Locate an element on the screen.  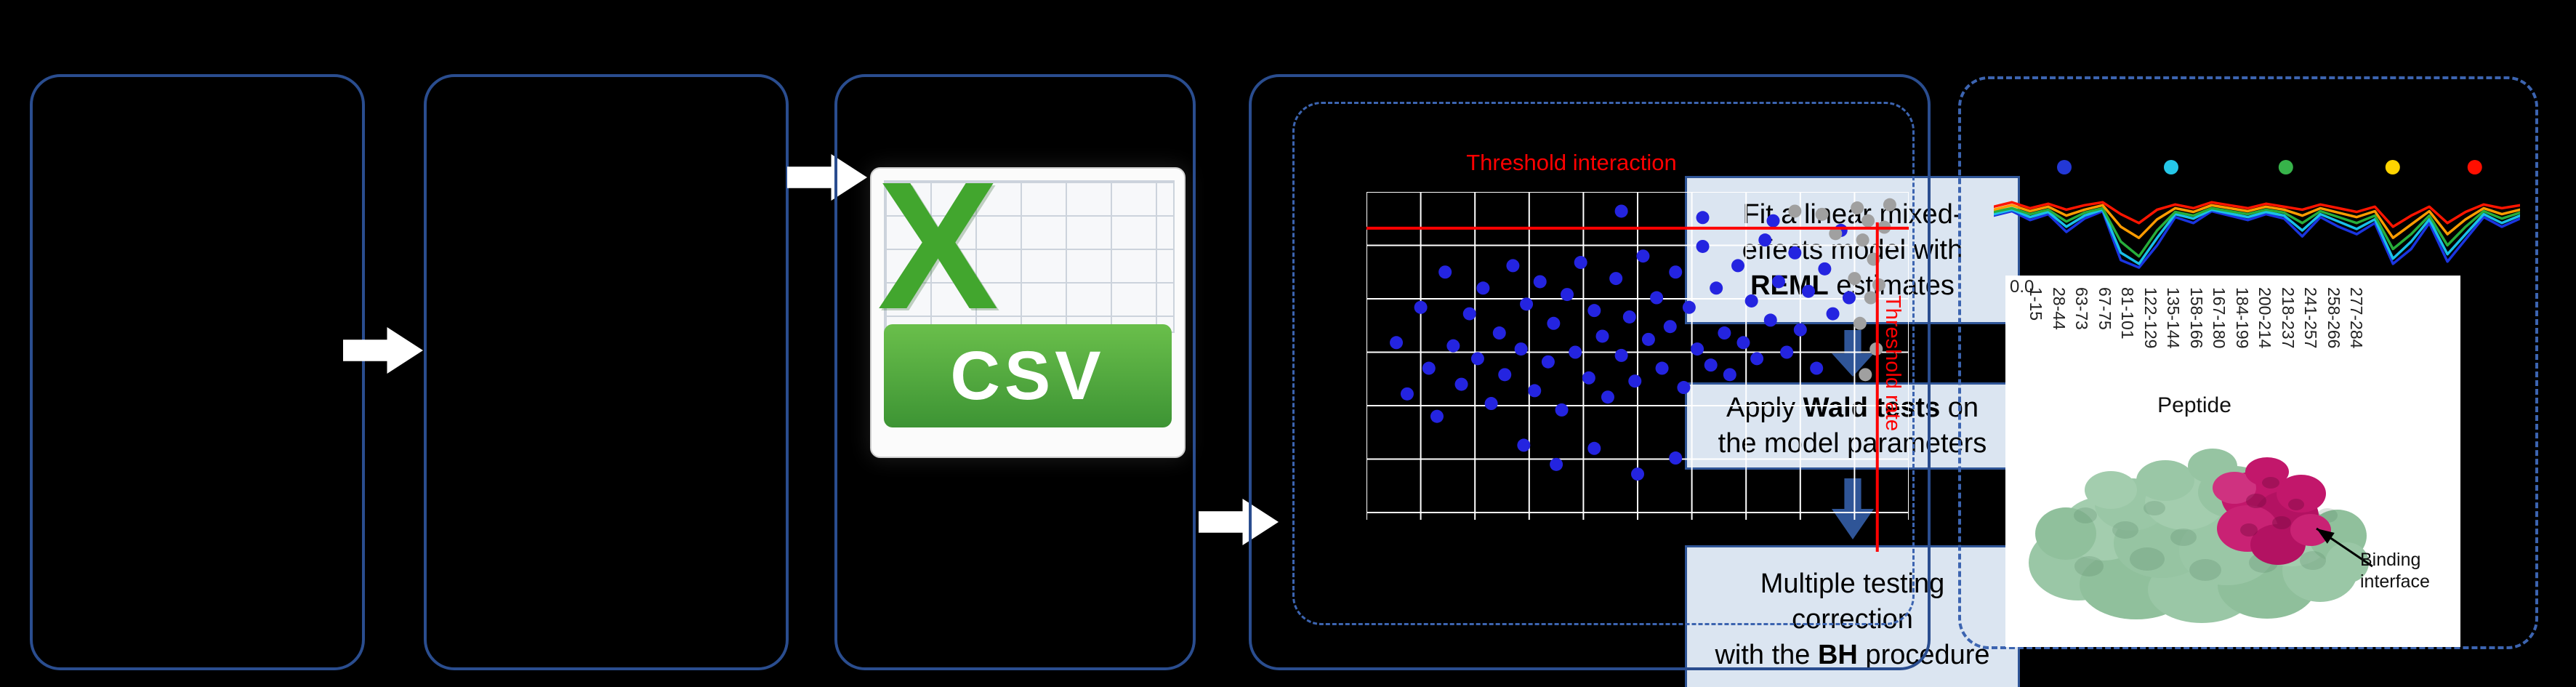
peptide-tick-label: 158-166 is located at coordinates (2196, 318).